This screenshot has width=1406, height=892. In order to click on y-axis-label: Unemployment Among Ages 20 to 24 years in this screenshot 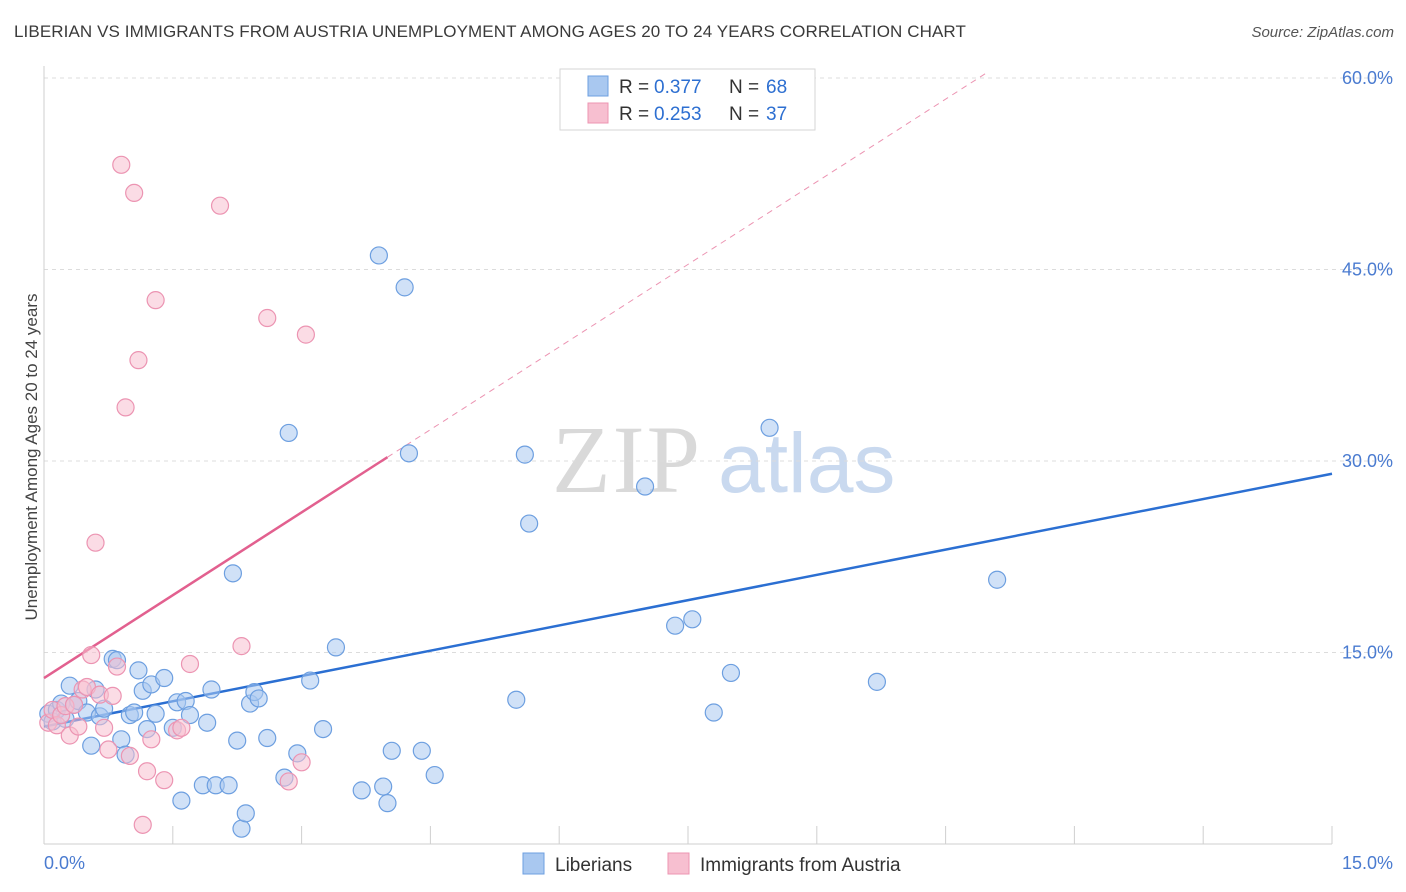, I will do `click(31, 457)`.